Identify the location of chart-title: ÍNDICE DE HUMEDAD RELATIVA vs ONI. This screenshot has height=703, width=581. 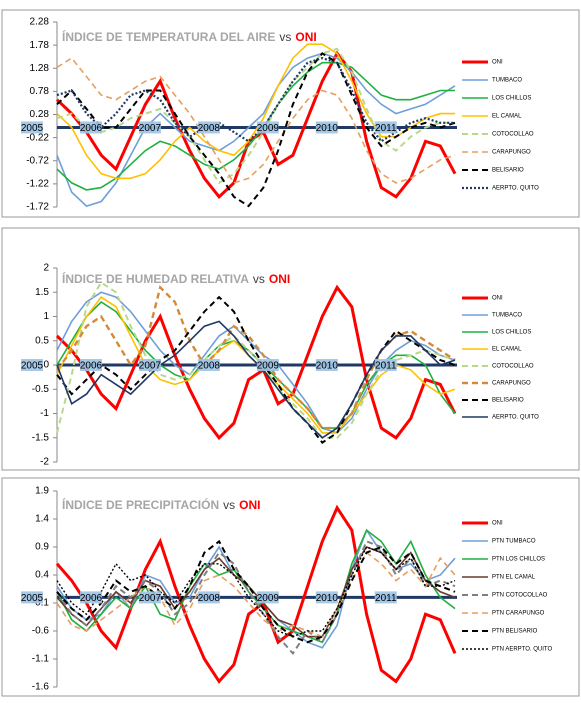
(176, 278).